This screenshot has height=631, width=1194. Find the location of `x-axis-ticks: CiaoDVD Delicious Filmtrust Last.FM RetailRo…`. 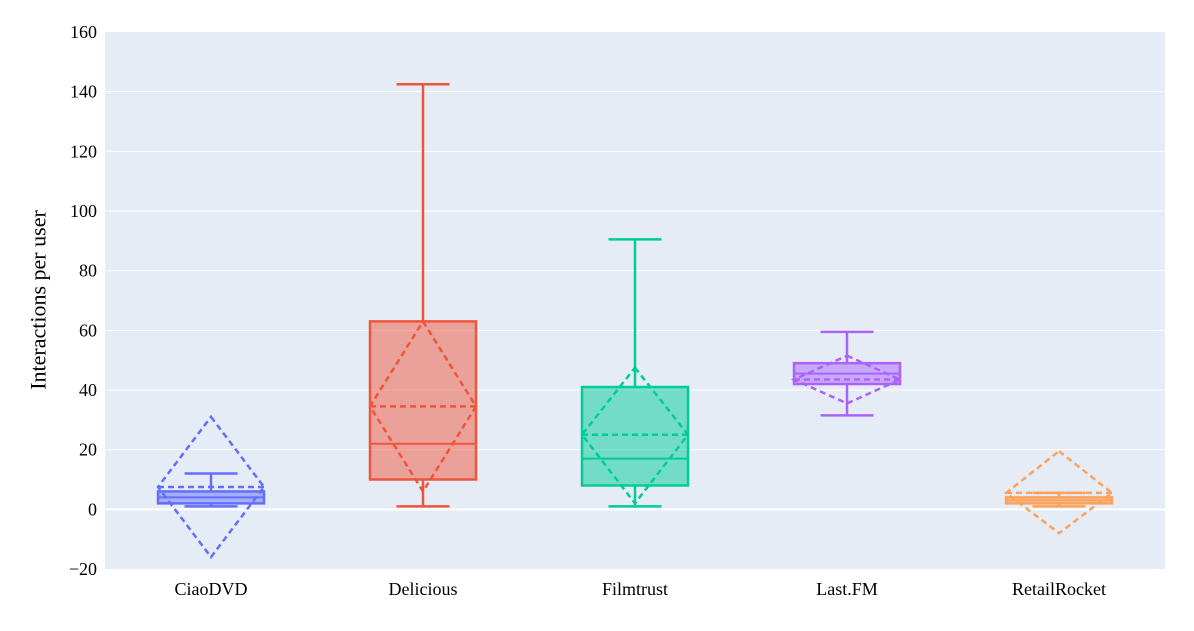

x-axis-ticks: CiaoDVD Delicious Filmtrust Last.FM RetailRo… is located at coordinates (640, 589).